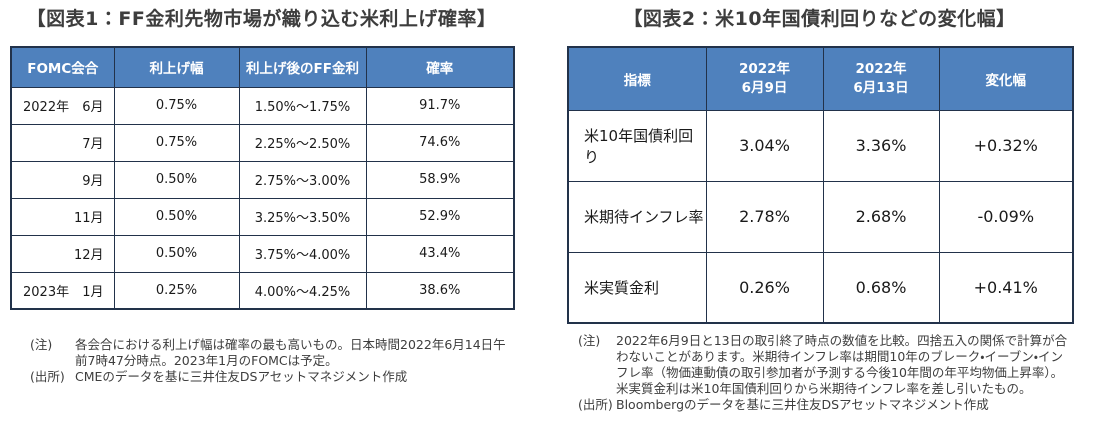  Describe the element at coordinates (62, 253) in the screenshot. I see `meeting-cell: 12月` at that location.